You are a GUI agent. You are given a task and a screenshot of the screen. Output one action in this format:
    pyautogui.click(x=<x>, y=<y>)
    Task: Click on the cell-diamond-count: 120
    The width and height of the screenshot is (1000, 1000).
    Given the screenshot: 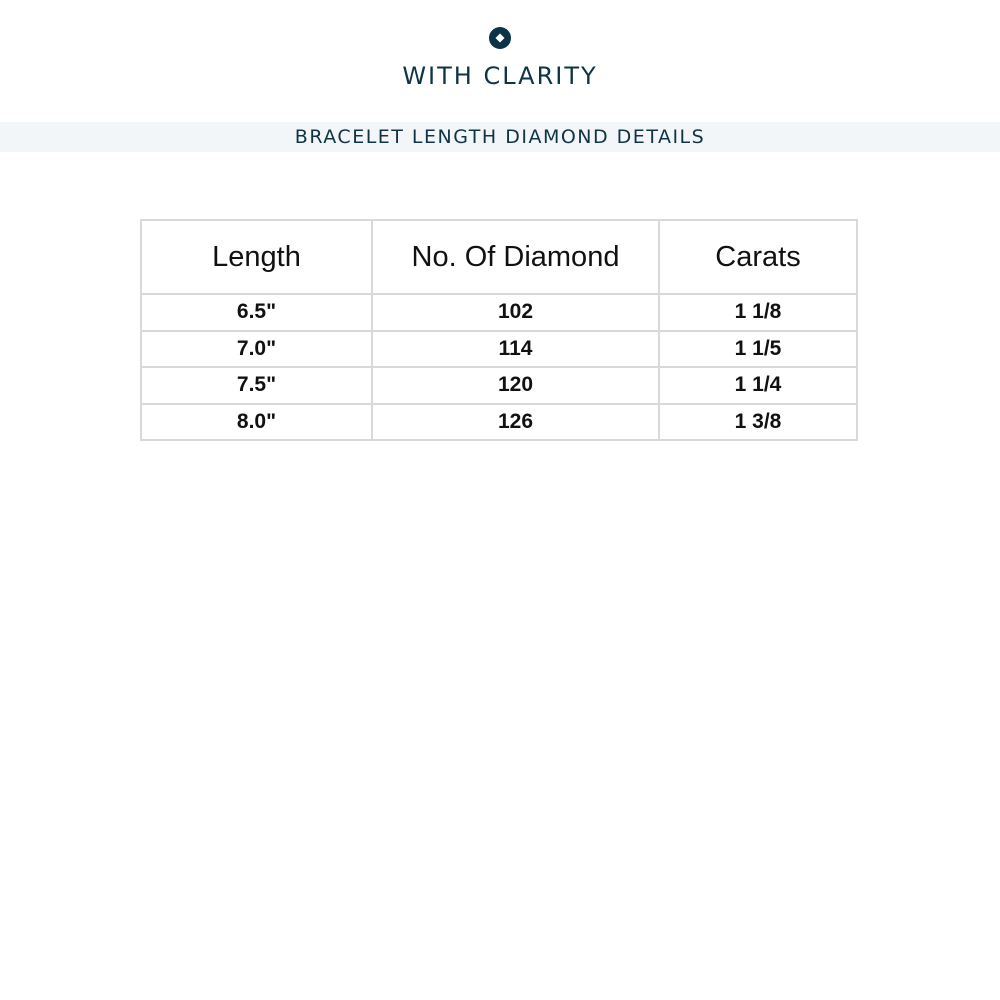 What is the action you would take?
    pyautogui.click(x=515, y=385)
    